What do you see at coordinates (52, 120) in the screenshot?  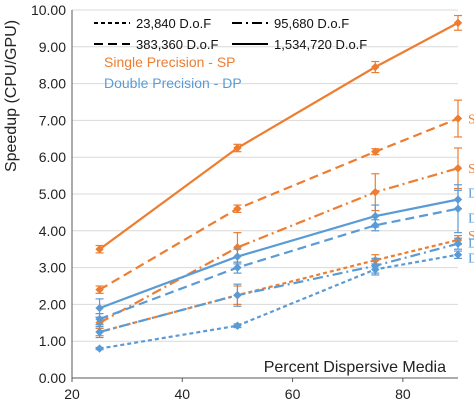 I see `y-tick-label: 7.00` at bounding box center [52, 120].